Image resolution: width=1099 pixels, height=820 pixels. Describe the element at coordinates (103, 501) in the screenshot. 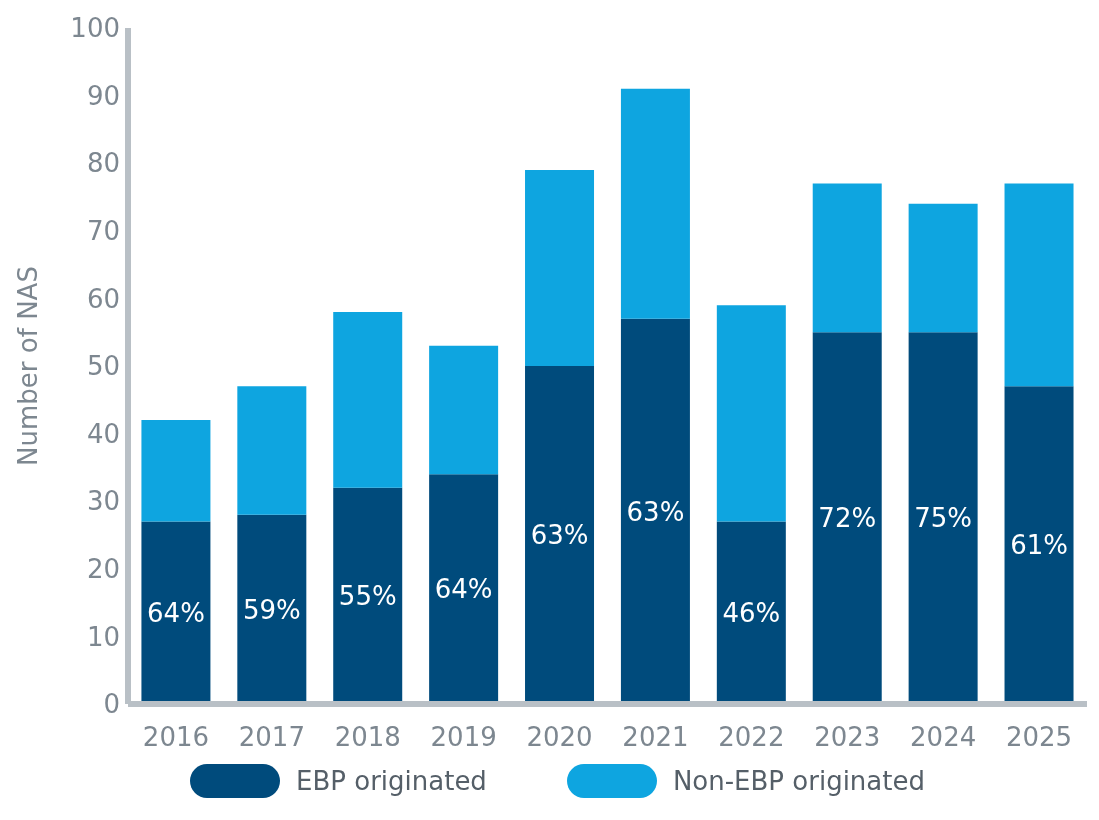

I see `y-tick-label: 30` at that location.